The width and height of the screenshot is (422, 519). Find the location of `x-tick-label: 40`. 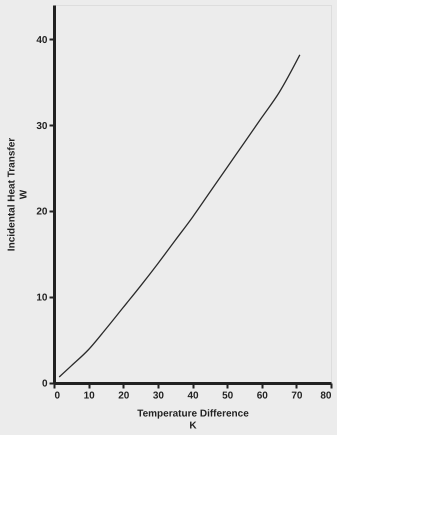

x-tick-label: 40 is located at coordinates (193, 396).